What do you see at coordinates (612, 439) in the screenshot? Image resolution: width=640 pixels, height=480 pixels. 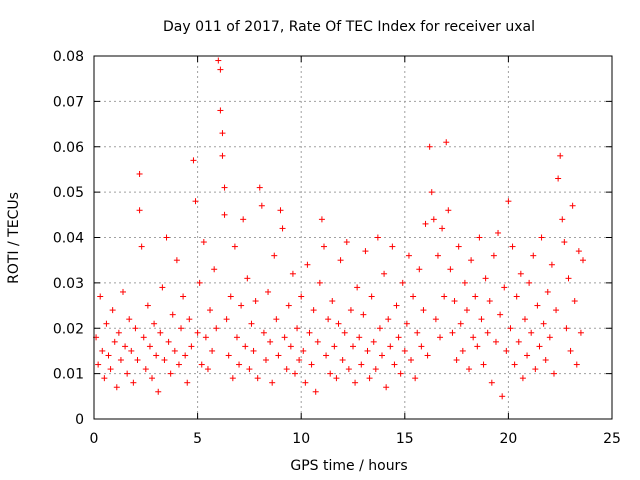 I see `x-tick-label: 25` at bounding box center [612, 439].